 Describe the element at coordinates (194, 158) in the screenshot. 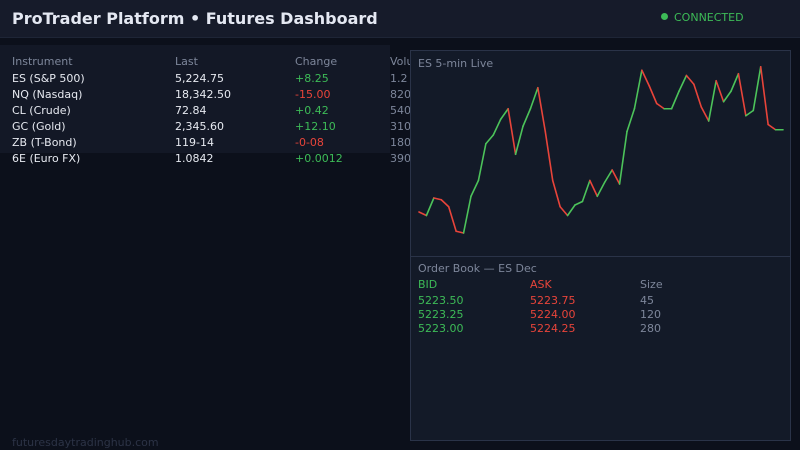

I see `last-price: 1.0842` at that location.